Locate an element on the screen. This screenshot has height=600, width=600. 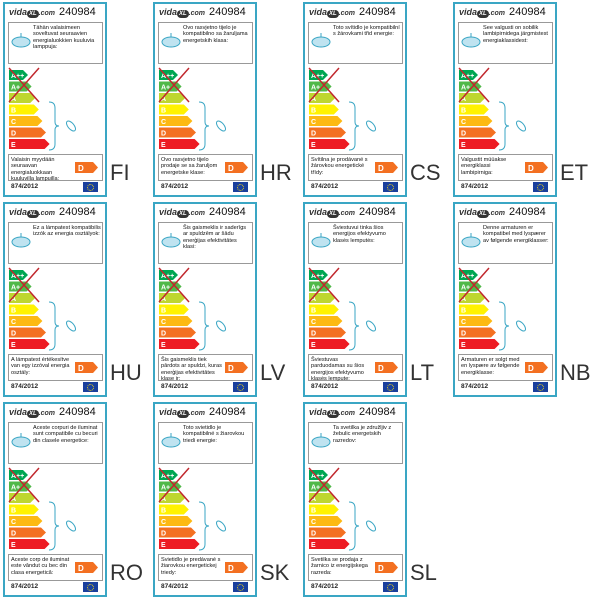
language-code: RO is located at coordinates (126, 572).